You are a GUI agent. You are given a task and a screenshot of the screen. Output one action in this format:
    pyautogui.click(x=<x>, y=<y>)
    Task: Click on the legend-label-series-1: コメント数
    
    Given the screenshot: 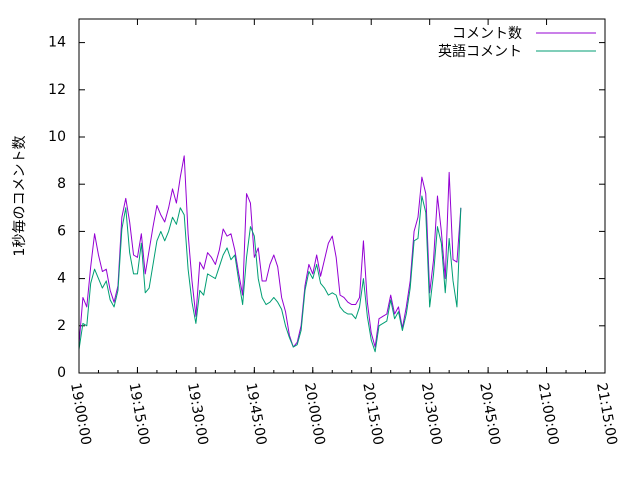 What is the action you would take?
    pyautogui.click(x=487, y=34)
    